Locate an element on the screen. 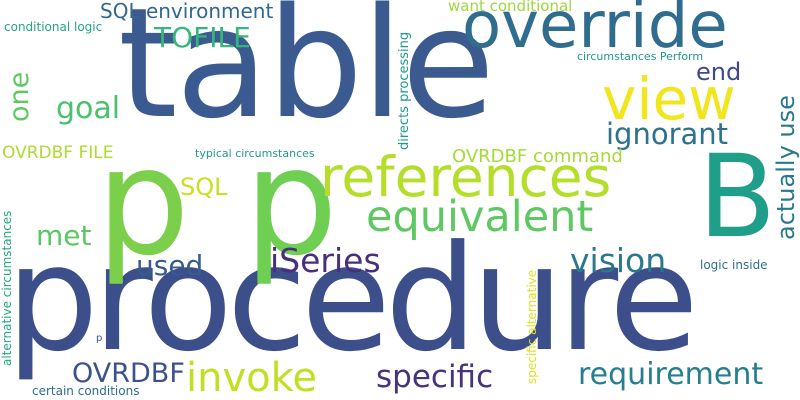 The width and height of the screenshot is (800, 400). word-OVRDBF-command: OVRDBF command is located at coordinates (537, 156).